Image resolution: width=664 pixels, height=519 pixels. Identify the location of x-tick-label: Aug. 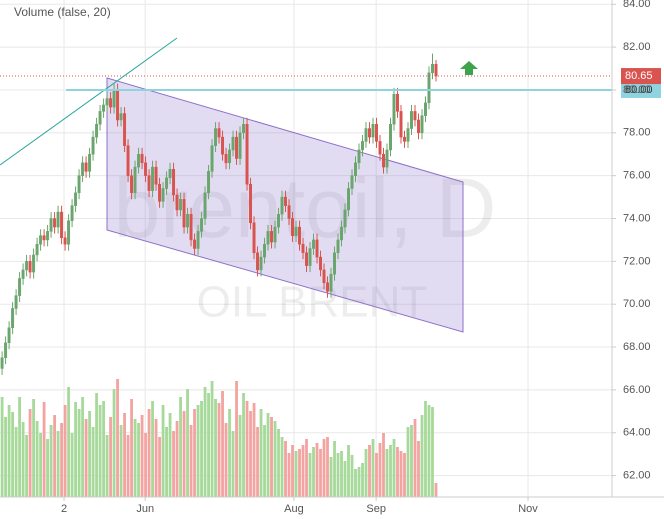
(294, 509).